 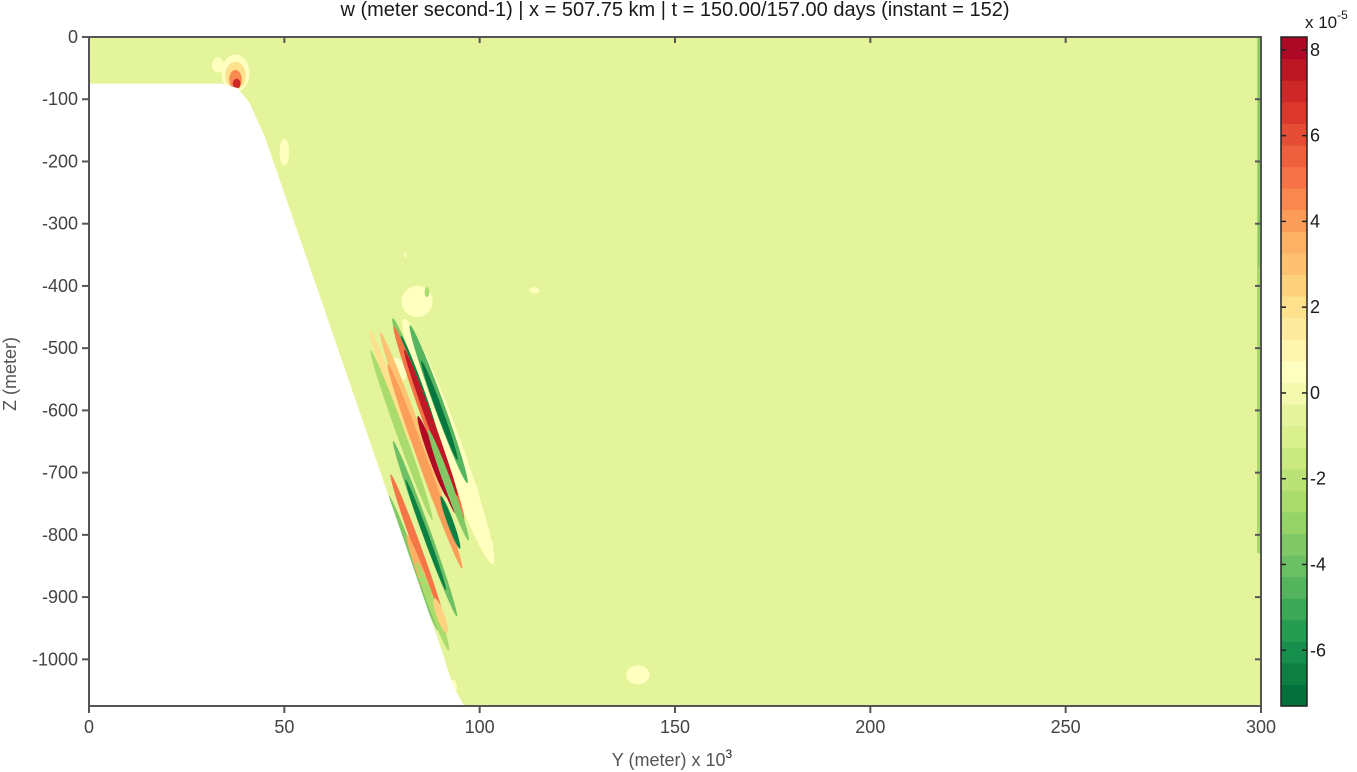 I want to click on x-tick-label: 100, so click(x=480, y=727).